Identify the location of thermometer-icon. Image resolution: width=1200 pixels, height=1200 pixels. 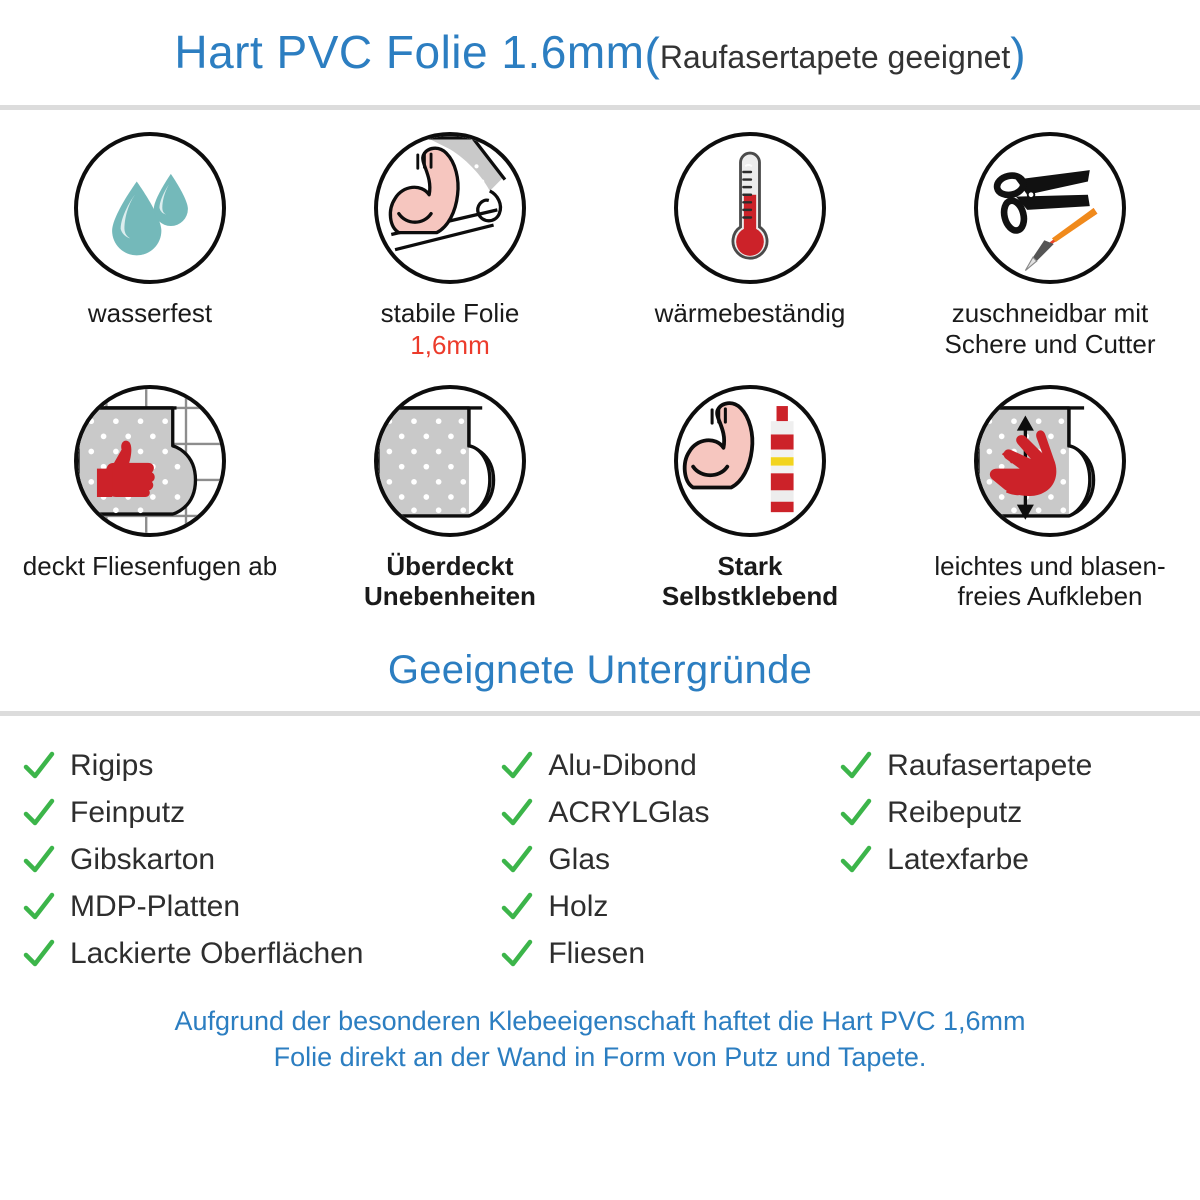
(750, 208).